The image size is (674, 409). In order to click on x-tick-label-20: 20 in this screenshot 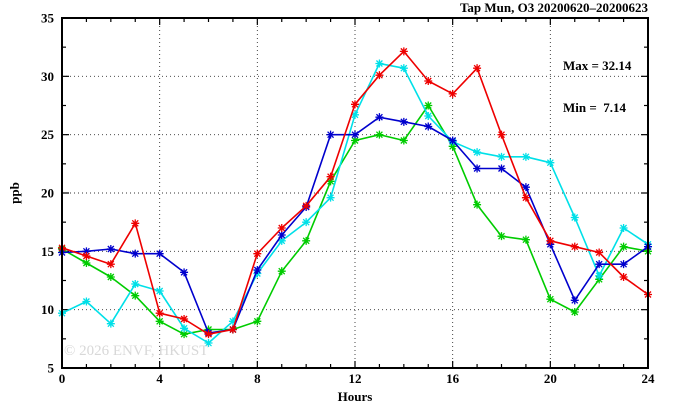, I will do `click(550, 378)`.